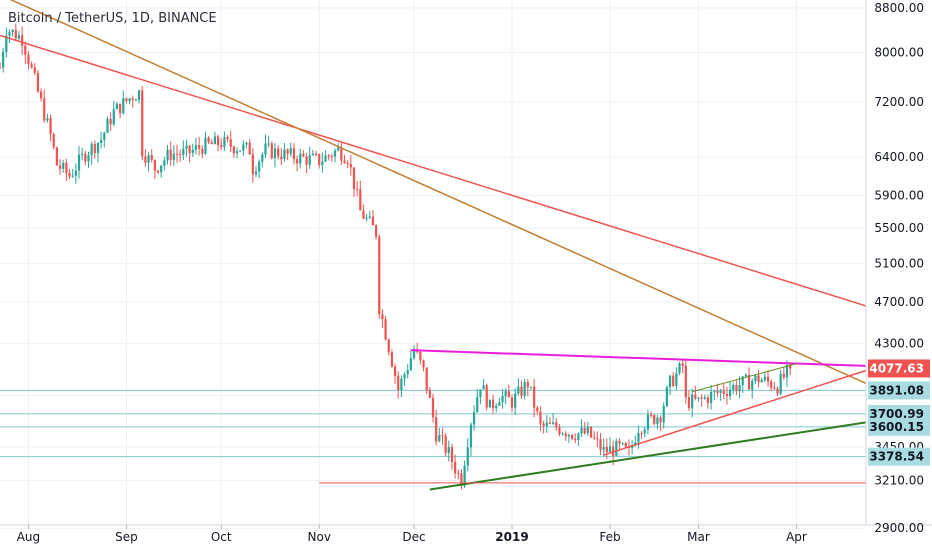  I want to click on y-tick-label: 3210.00, so click(899, 481).